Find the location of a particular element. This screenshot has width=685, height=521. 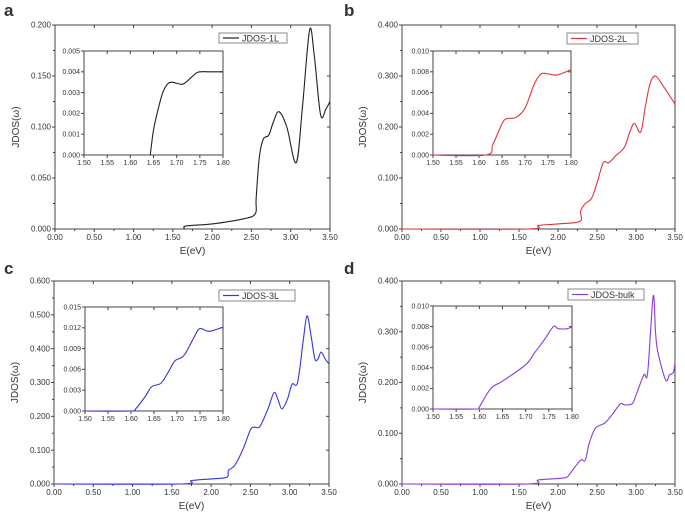

panel-label: d is located at coordinates (349, 268).